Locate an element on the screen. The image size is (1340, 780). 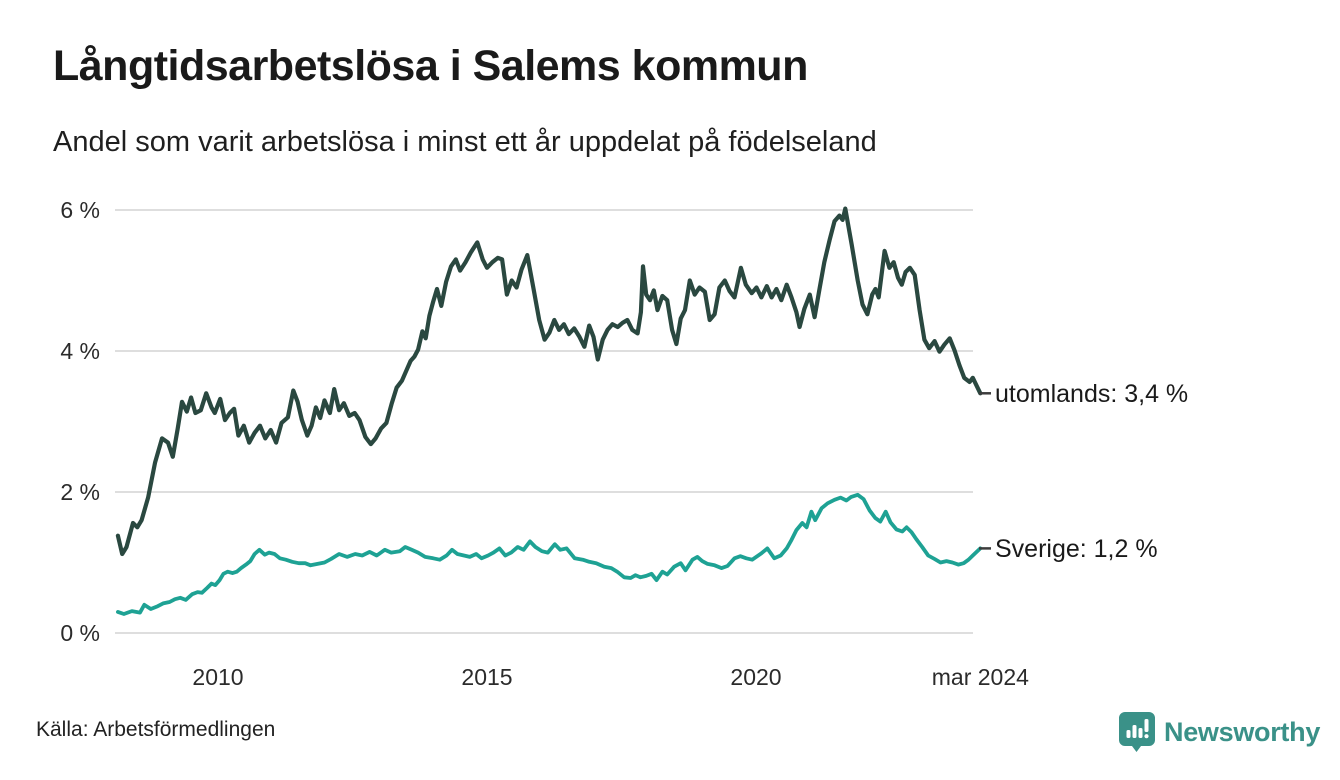
newsworthy-logo: Newsworthy is located at coordinates (1219, 732).